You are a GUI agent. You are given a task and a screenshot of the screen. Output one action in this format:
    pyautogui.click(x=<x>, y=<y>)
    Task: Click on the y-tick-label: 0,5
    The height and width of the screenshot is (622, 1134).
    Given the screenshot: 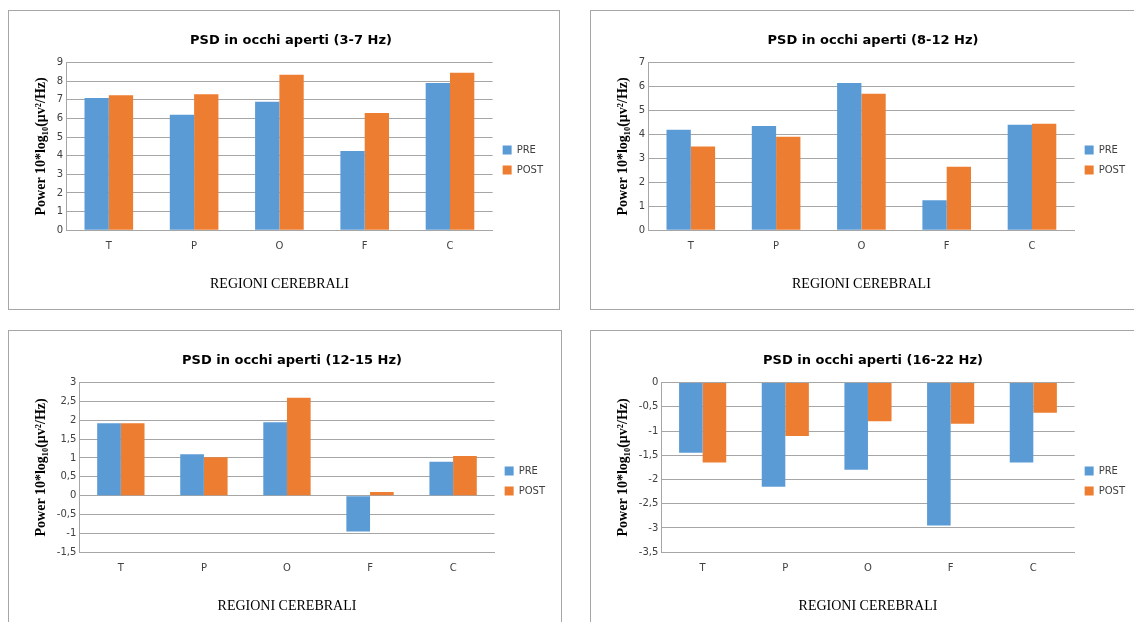 What is the action you would take?
    pyautogui.click(x=68, y=476)
    